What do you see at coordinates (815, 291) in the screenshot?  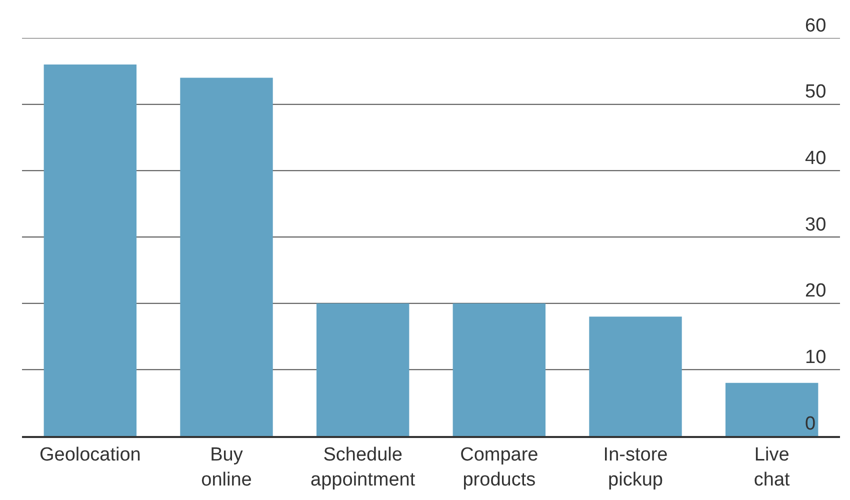 I see `y-tick-label: 20` at bounding box center [815, 291].